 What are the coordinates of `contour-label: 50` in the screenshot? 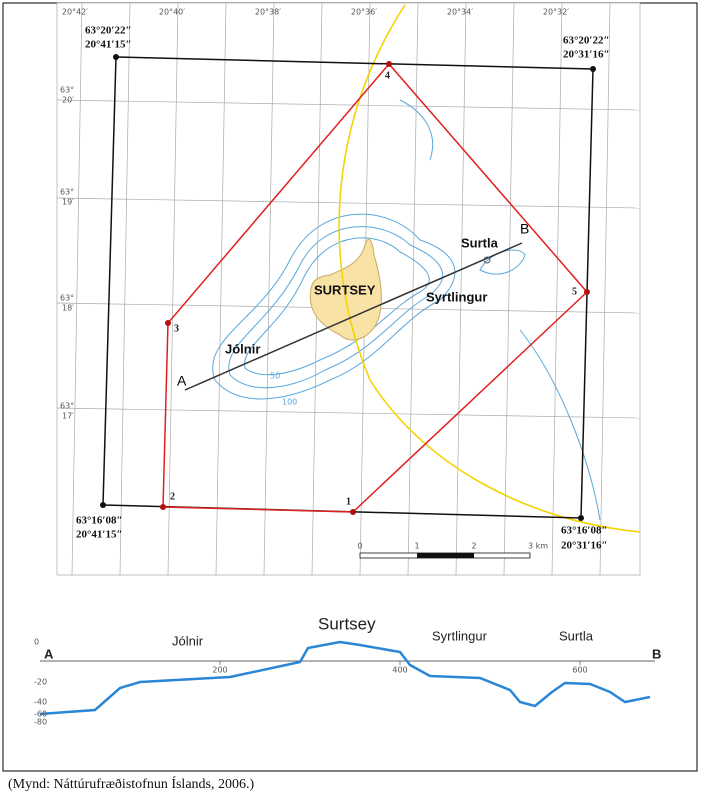 It's located at (275, 376).